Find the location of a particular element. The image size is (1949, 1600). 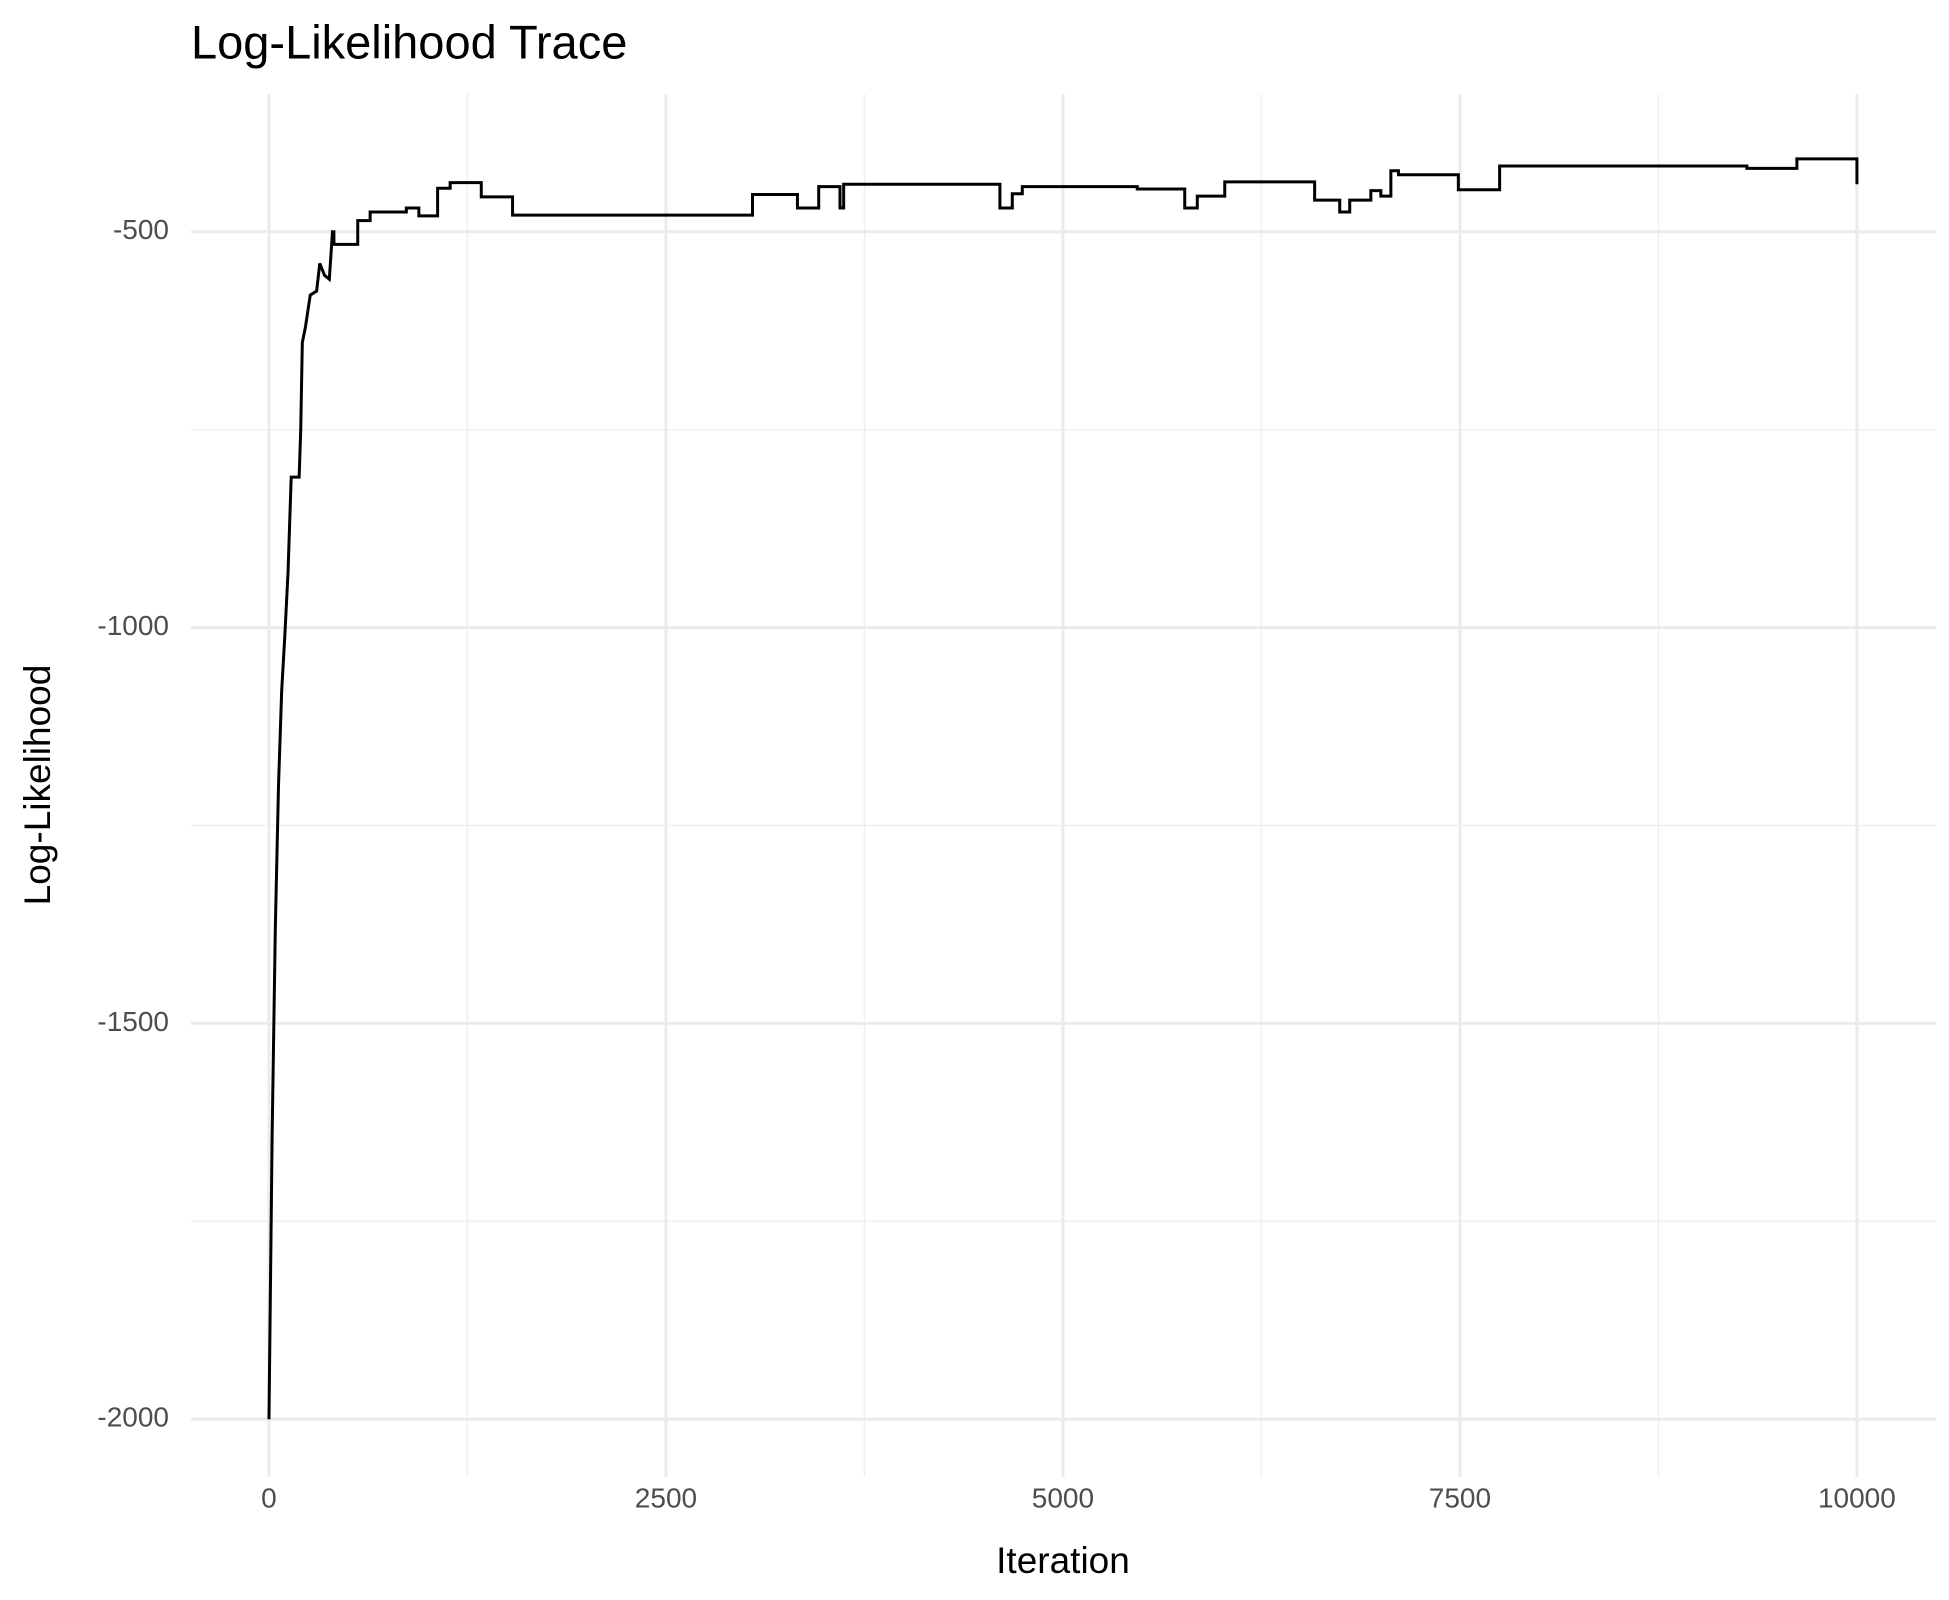

x-tick-label: 7500 is located at coordinates (1460, 1497).